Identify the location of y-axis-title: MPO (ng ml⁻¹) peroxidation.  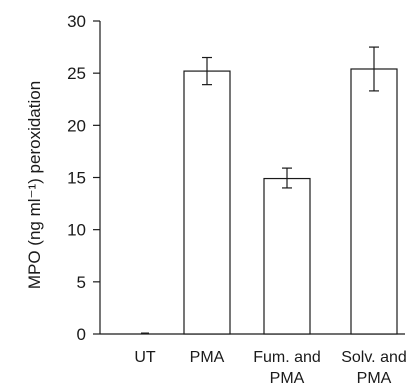
(34, 185).